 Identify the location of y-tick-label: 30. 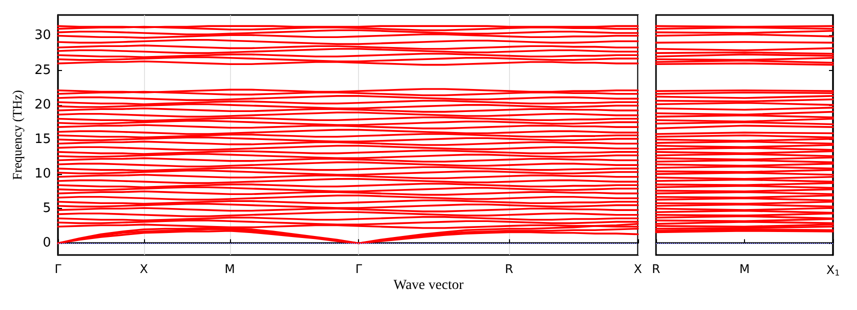
(42, 36).